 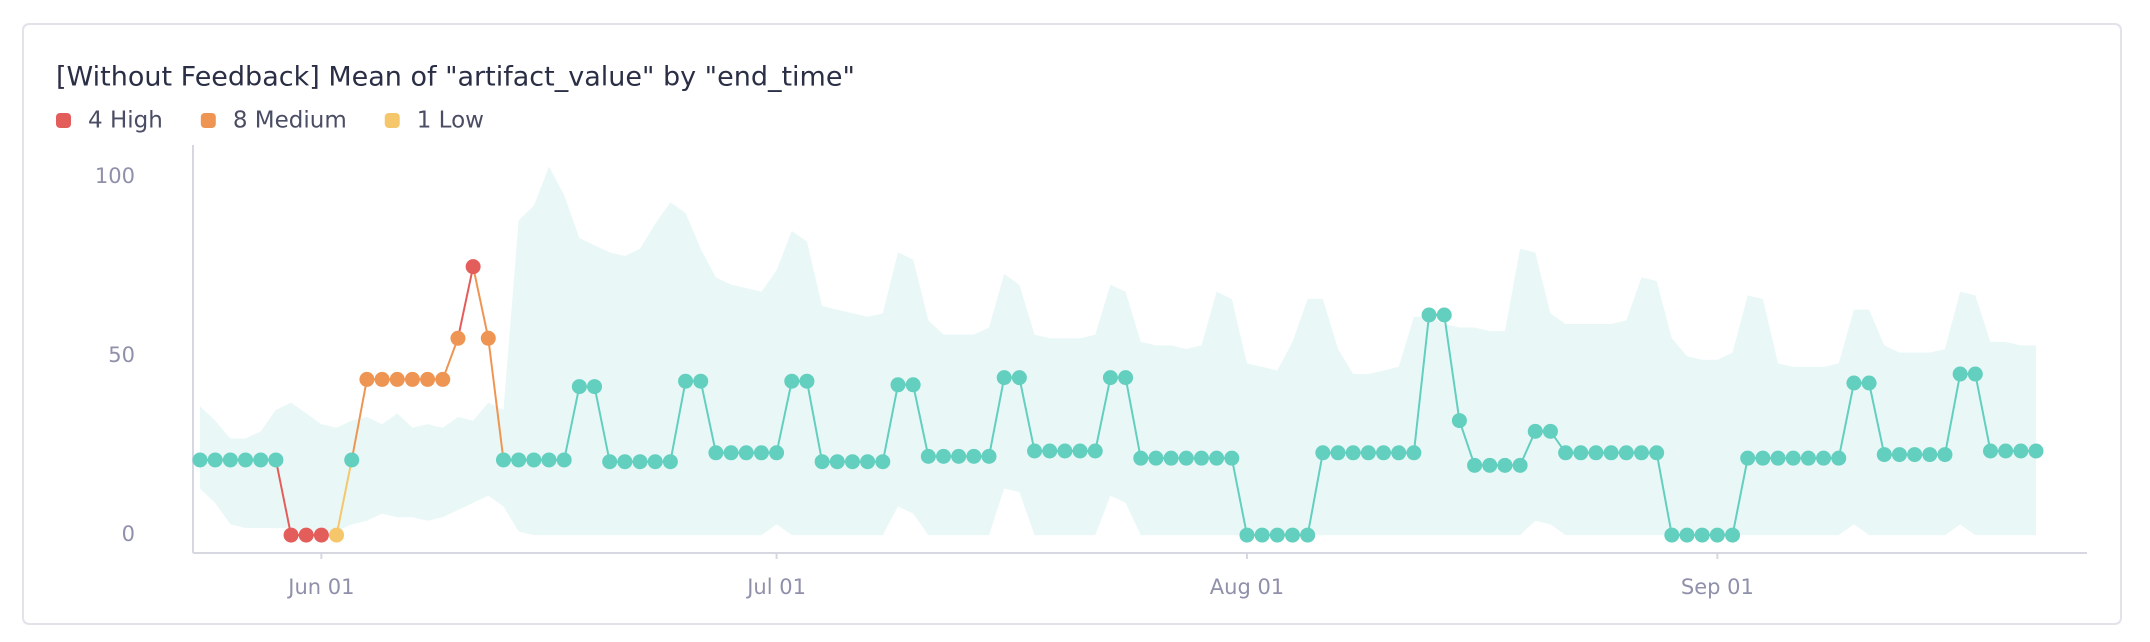 I want to click on legend-label: 1 Low, so click(x=450, y=121).